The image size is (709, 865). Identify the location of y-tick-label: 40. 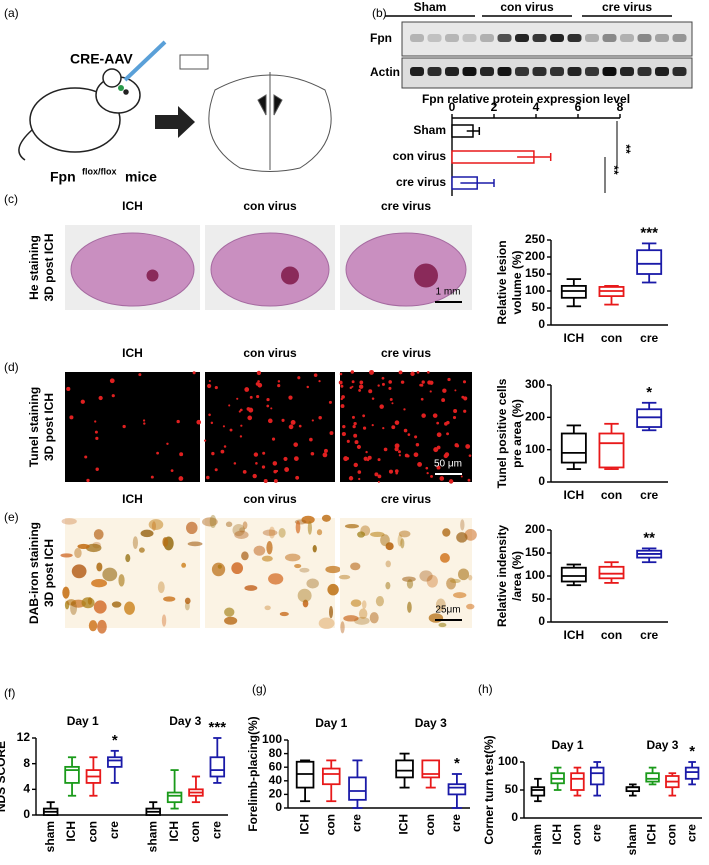
(276, 780).